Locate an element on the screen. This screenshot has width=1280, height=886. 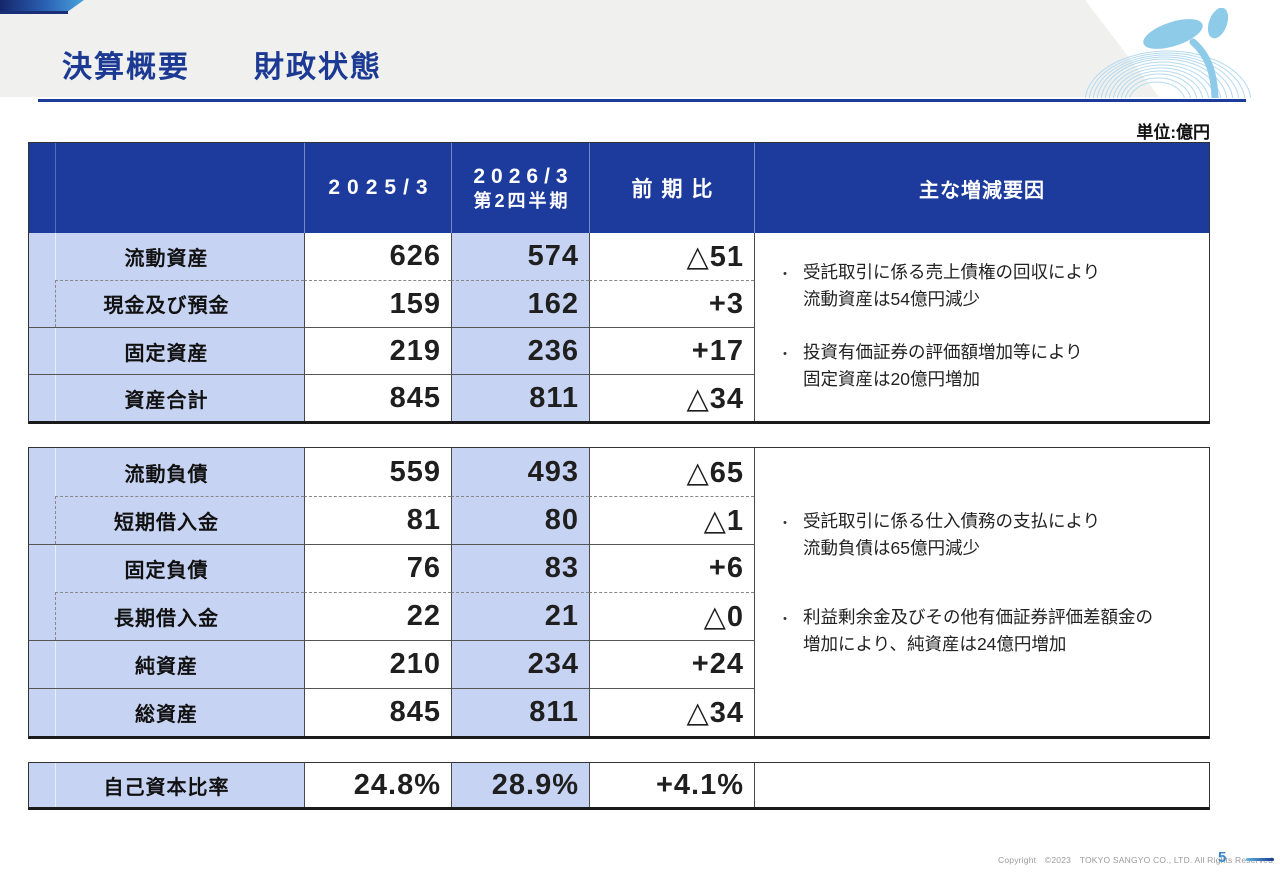
note-text: 投資有価証券の評価額増加等により 固定資産は20億円増加 is located at coordinates (943, 366).